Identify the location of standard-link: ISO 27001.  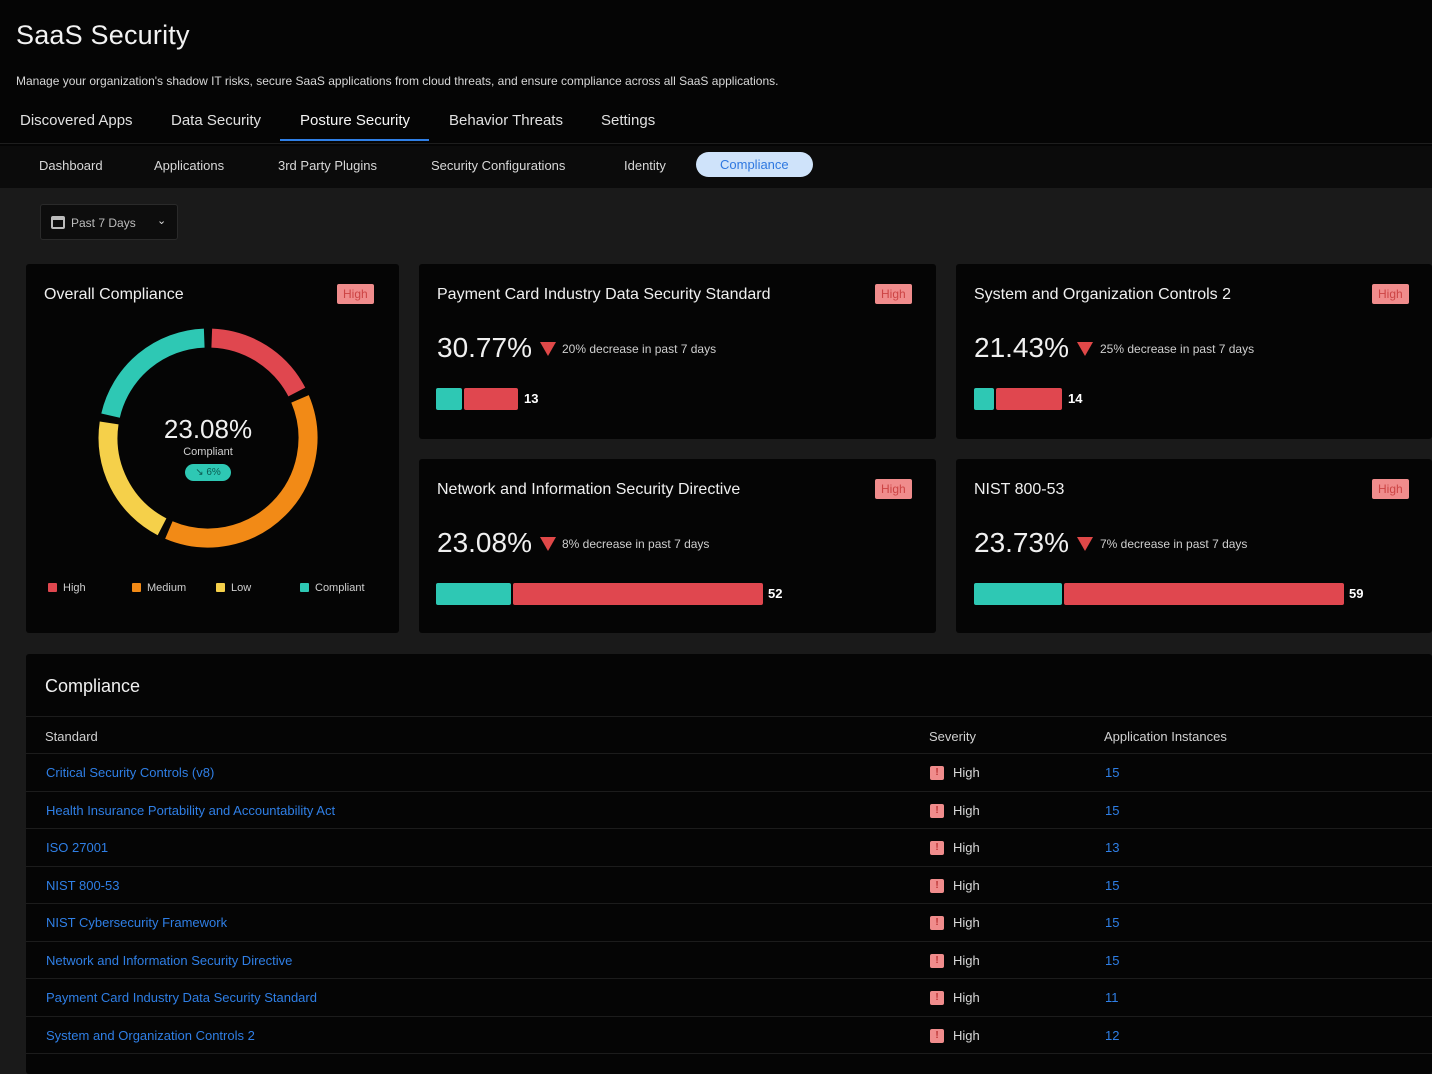
(77, 847).